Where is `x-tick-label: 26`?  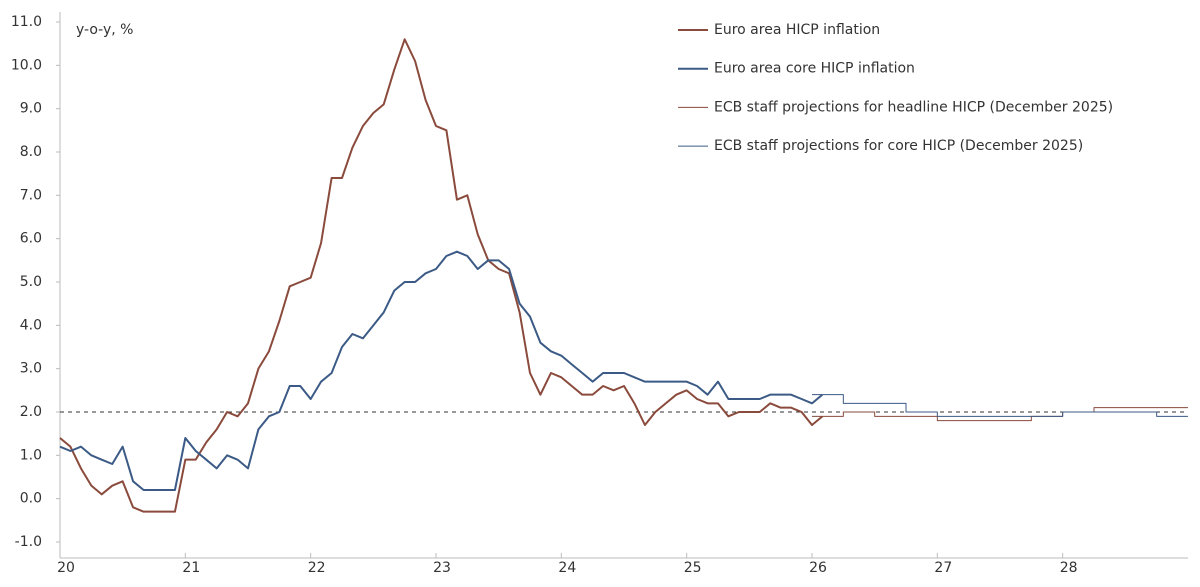
x-tick-label: 26 is located at coordinates (818, 568).